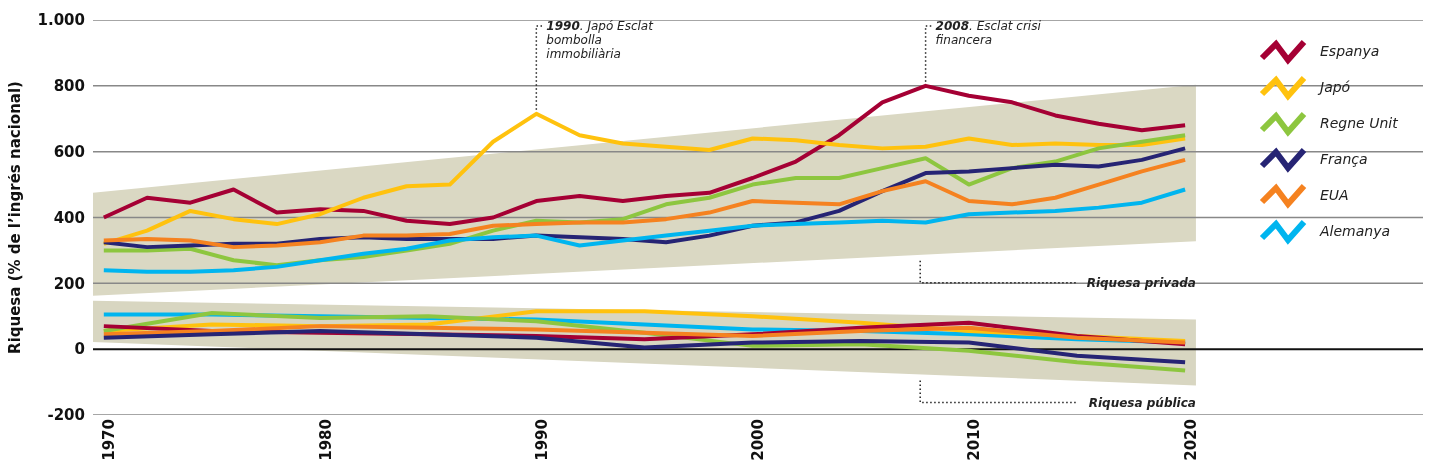 The image size is (1435, 470). What do you see at coordinates (1350, 51) in the screenshot?
I see `legend-label: Espanya` at bounding box center [1350, 51].